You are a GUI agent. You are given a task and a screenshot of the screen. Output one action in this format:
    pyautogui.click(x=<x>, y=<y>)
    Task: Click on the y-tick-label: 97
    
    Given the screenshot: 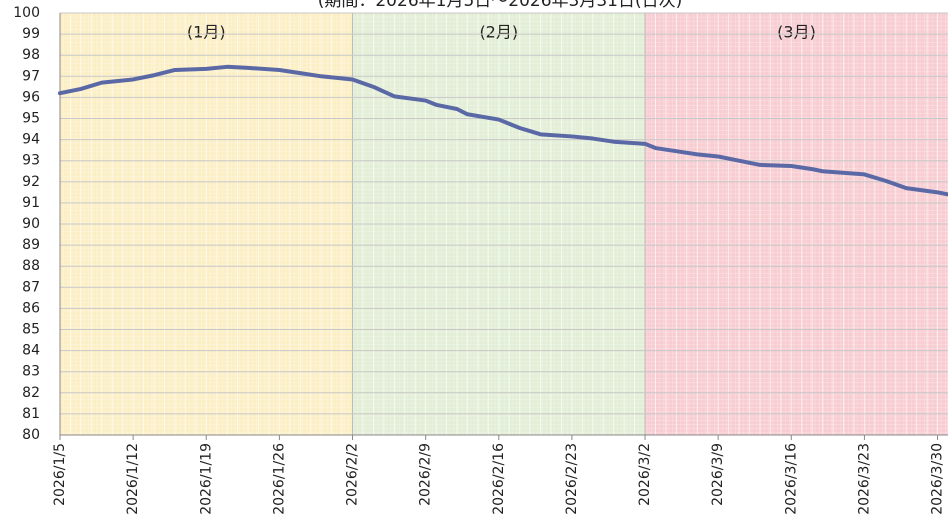 What is the action you would take?
    pyautogui.click(x=31, y=76)
    